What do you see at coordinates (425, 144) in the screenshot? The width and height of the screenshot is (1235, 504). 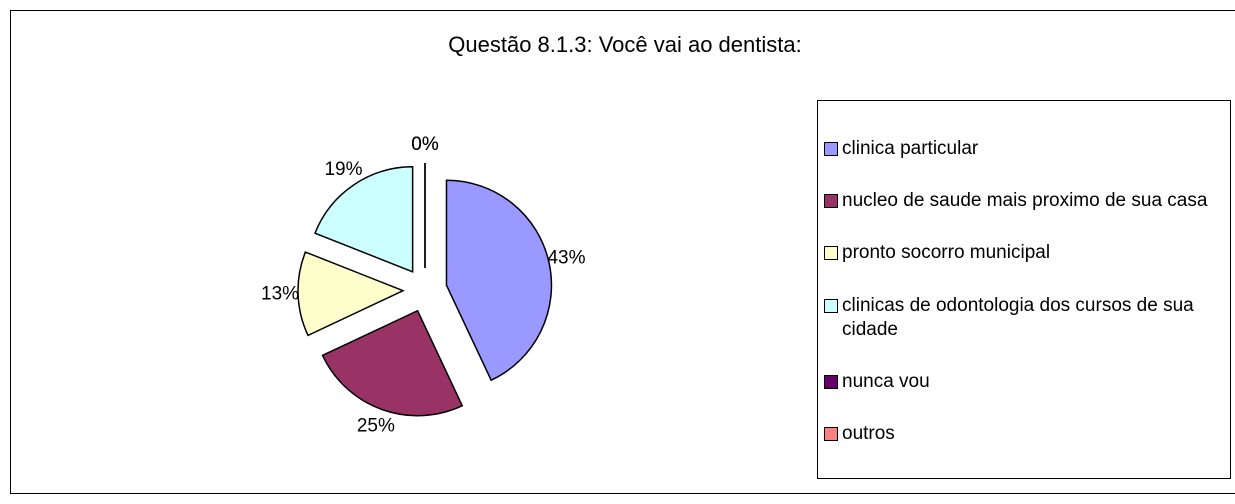 I see `data-label: 0%` at bounding box center [425, 144].